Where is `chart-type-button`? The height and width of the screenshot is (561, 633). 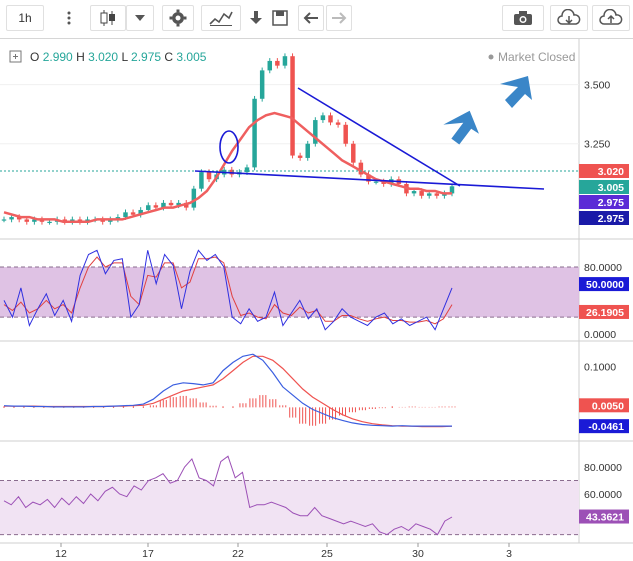 chart-type-button is located at coordinates (108, 18).